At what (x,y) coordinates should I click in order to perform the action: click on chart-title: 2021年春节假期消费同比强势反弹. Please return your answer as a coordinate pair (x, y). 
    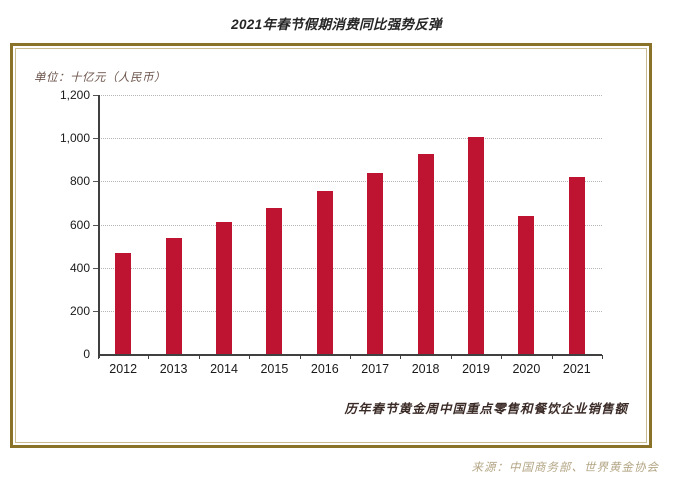
    Looking at the image, I should click on (336, 24).